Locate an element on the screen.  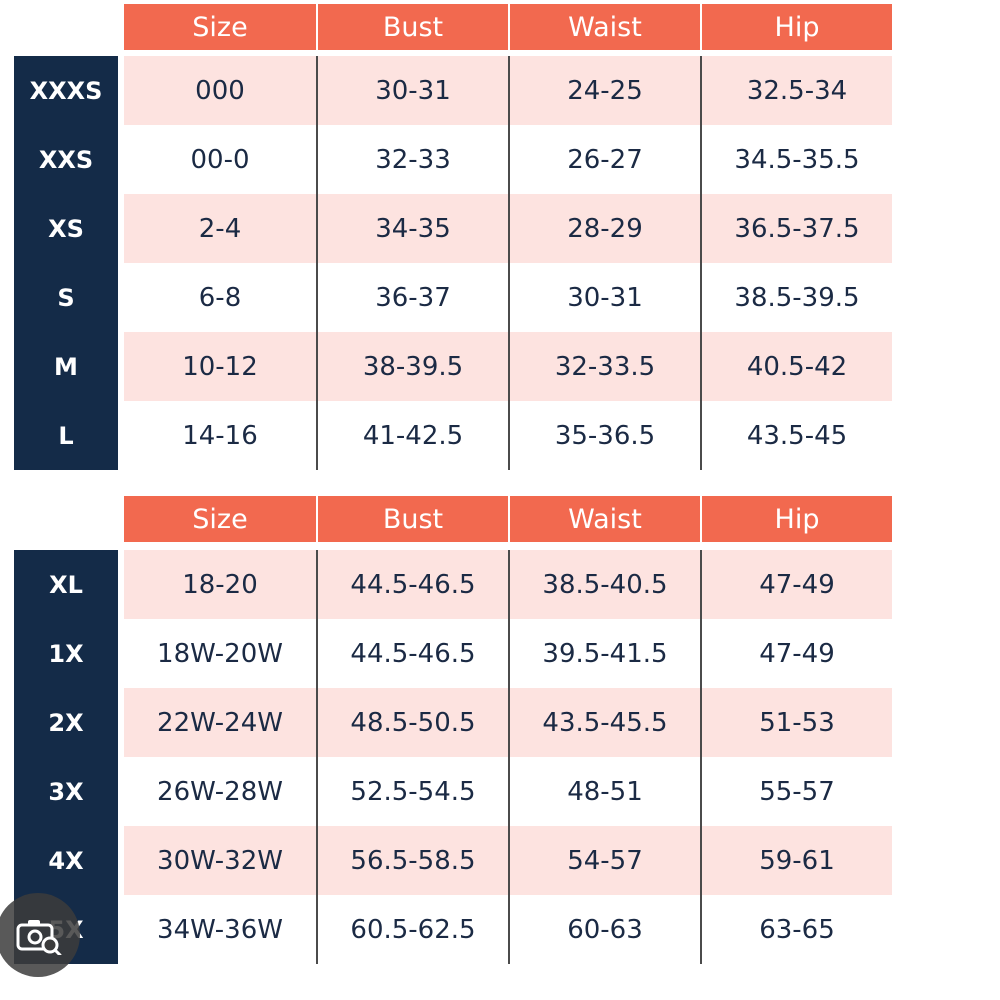
cell-bust: 34-35 is located at coordinates (412, 228).